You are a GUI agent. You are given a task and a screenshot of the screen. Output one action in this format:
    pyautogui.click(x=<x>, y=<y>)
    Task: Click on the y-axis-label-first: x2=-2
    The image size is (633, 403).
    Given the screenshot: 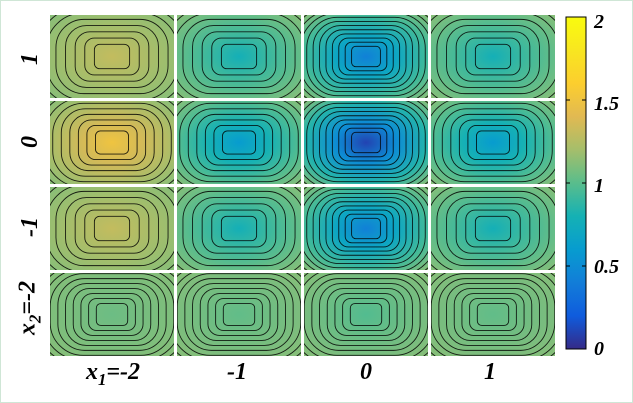 What is the action you would take?
    pyautogui.click(x=29, y=308)
    